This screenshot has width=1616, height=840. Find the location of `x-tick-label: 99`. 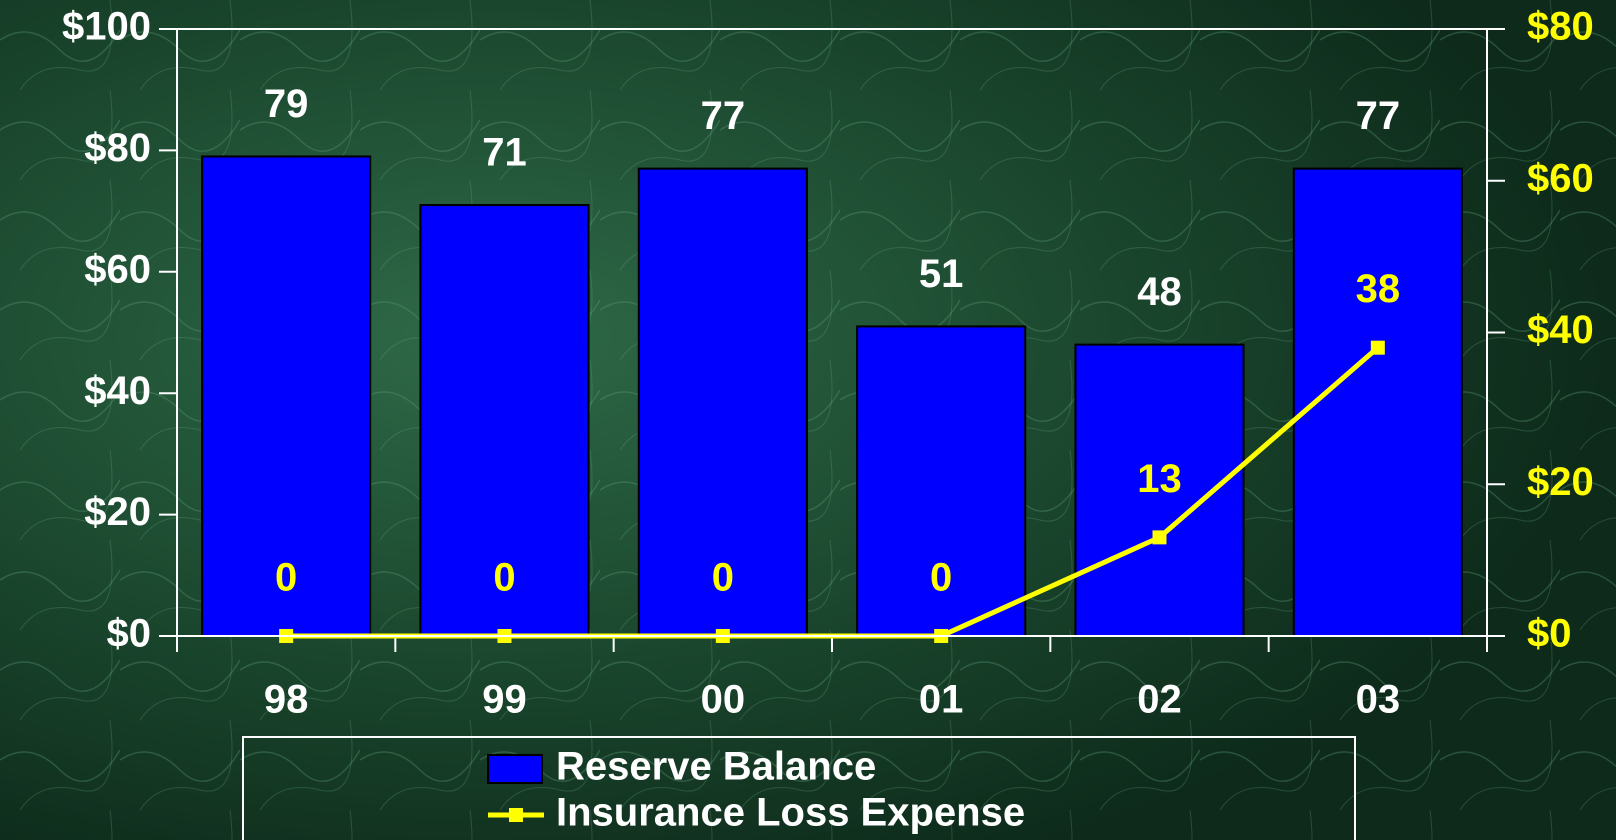

x-tick-label: 99 is located at coordinates (504, 700).